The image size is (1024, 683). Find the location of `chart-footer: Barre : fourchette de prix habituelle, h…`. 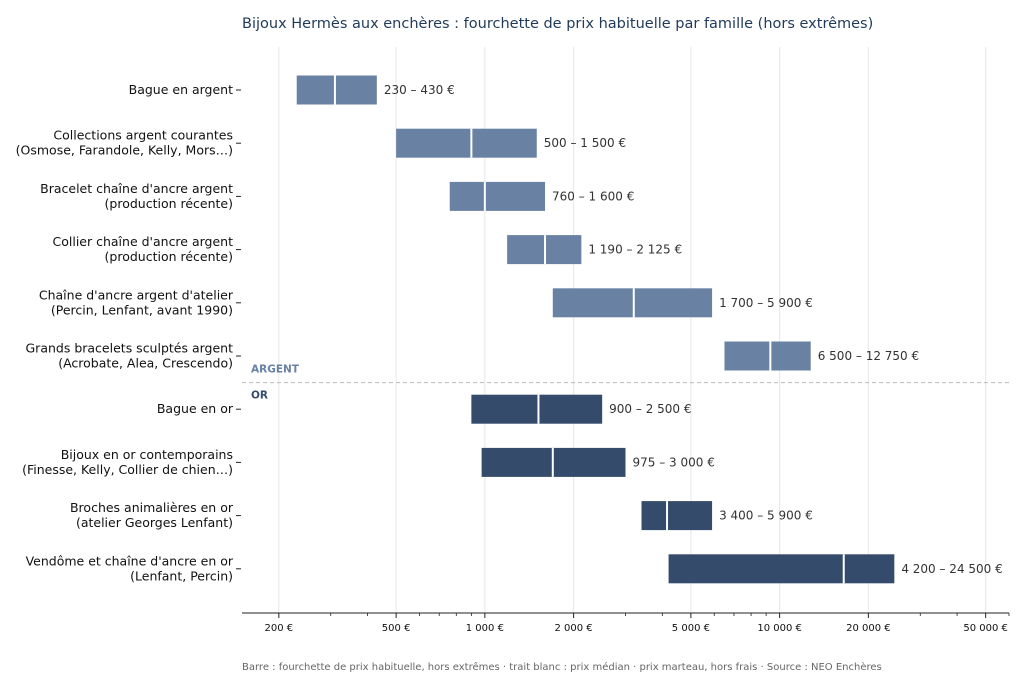

chart-footer: Barre : fourchette de prix habituelle, h… is located at coordinates (562, 667).